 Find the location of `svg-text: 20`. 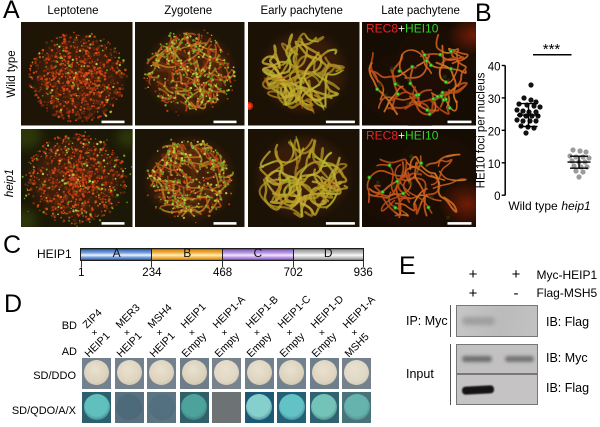

svg-text: 20 is located at coordinates (494, 132).